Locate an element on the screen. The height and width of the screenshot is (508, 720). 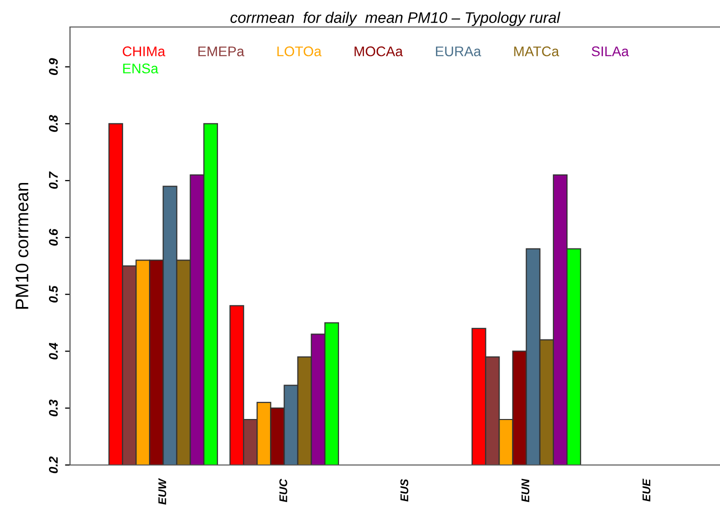
y-tick-label: 0.3 is located at coordinates (53, 408).